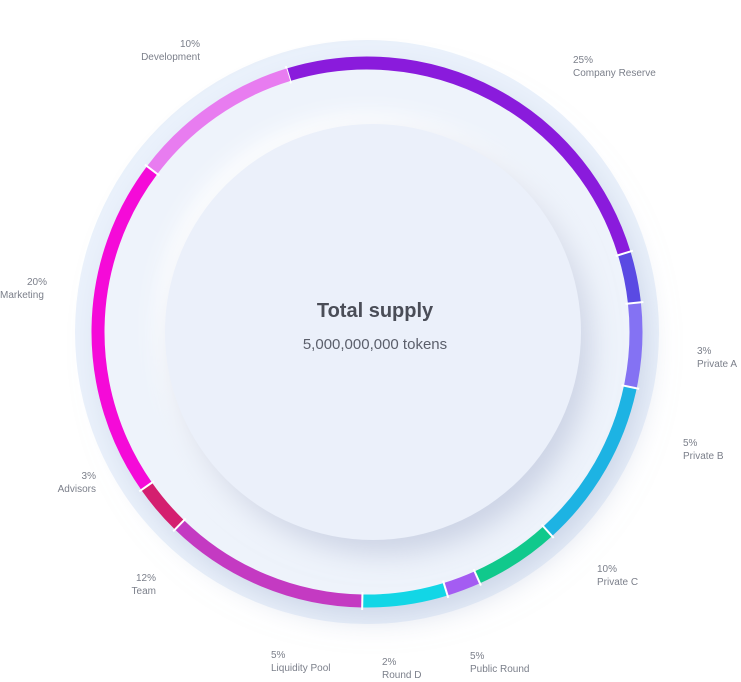 The width and height of the screenshot is (741, 682). I want to click on slice-label: Private B, so click(703, 456).